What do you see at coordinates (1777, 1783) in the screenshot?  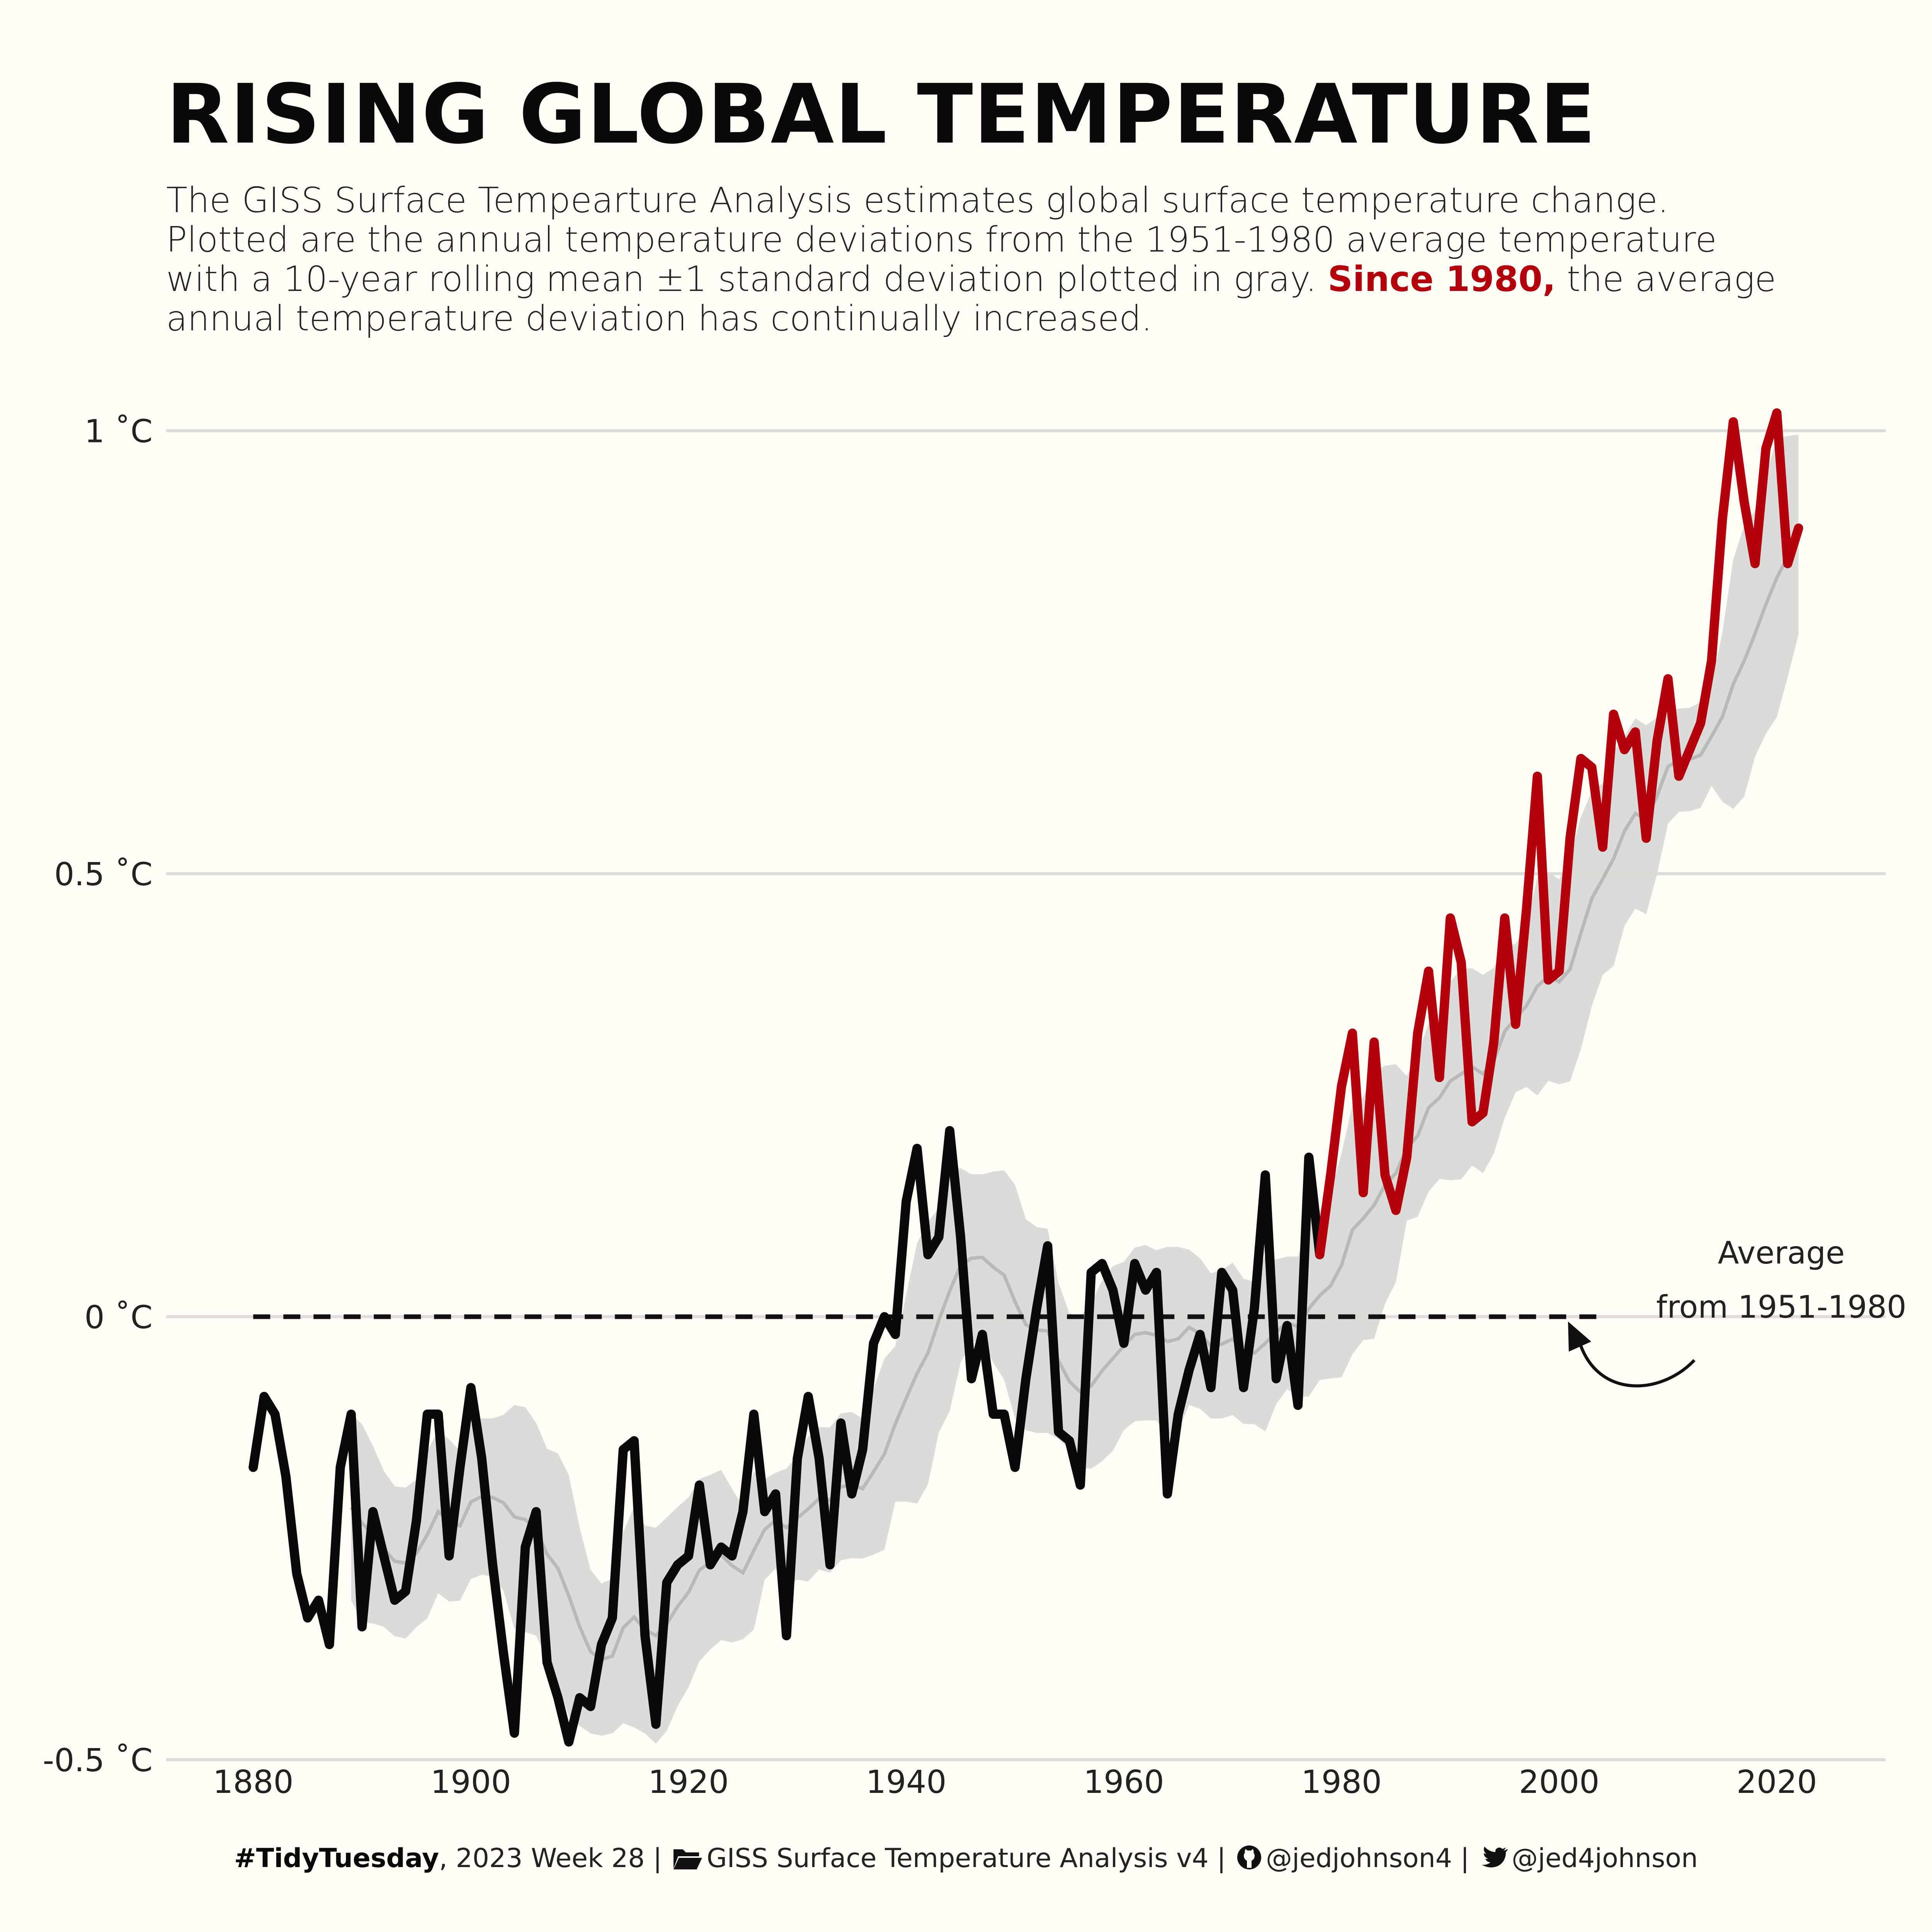 I see `x-tick-label: 2020` at bounding box center [1777, 1783].